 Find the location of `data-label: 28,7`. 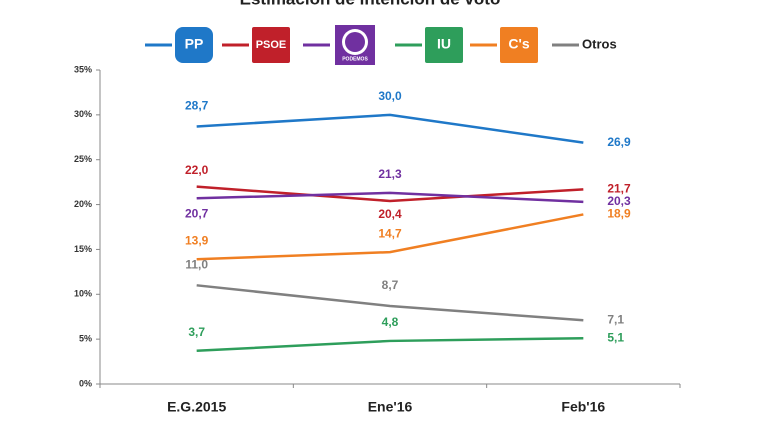

data-label: 28,7 is located at coordinates (197, 106).